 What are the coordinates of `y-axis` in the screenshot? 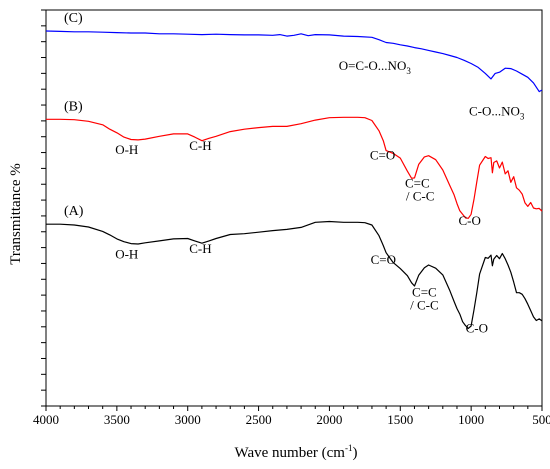 It's located at (43, 208).